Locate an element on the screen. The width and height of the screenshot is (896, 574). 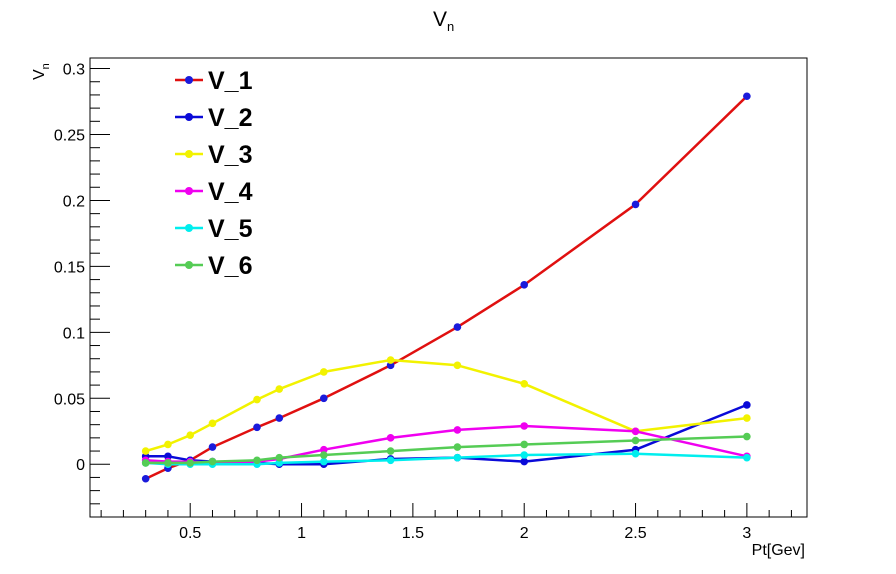
x-tick-label: 3 is located at coordinates (746, 533).